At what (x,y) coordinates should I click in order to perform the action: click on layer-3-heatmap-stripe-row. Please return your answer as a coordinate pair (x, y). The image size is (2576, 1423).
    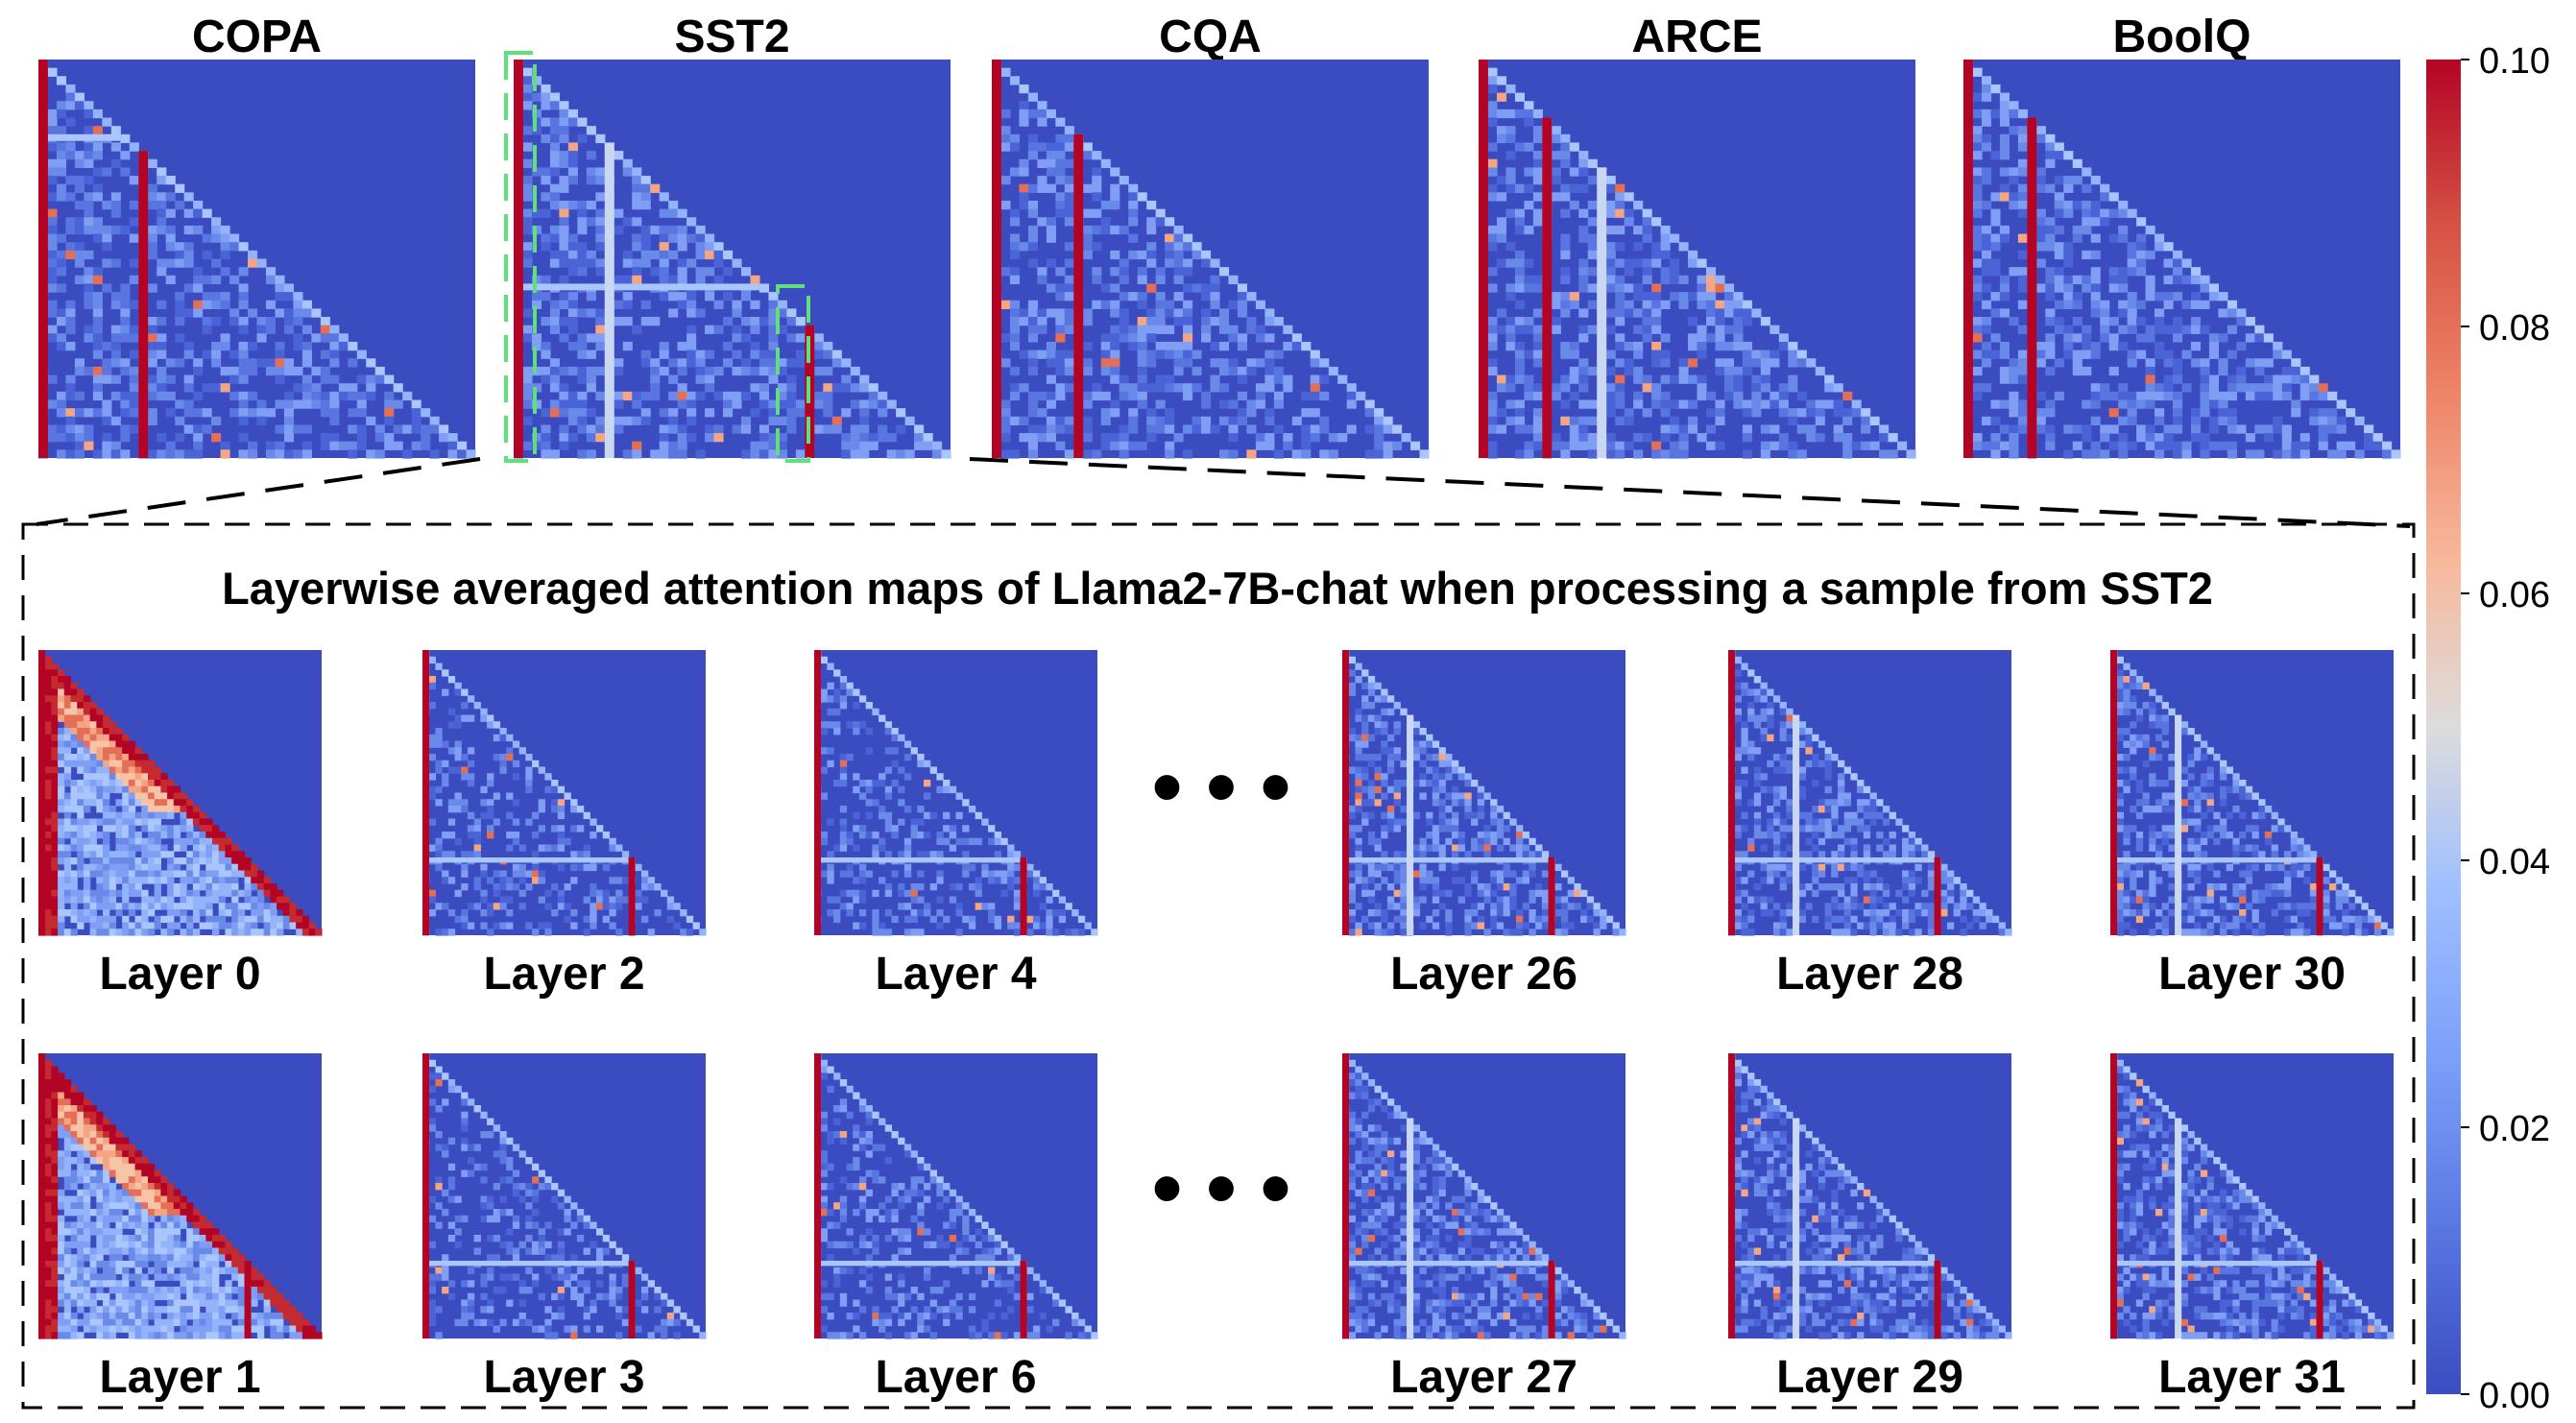
    Looking at the image, I should click on (525, 1264).